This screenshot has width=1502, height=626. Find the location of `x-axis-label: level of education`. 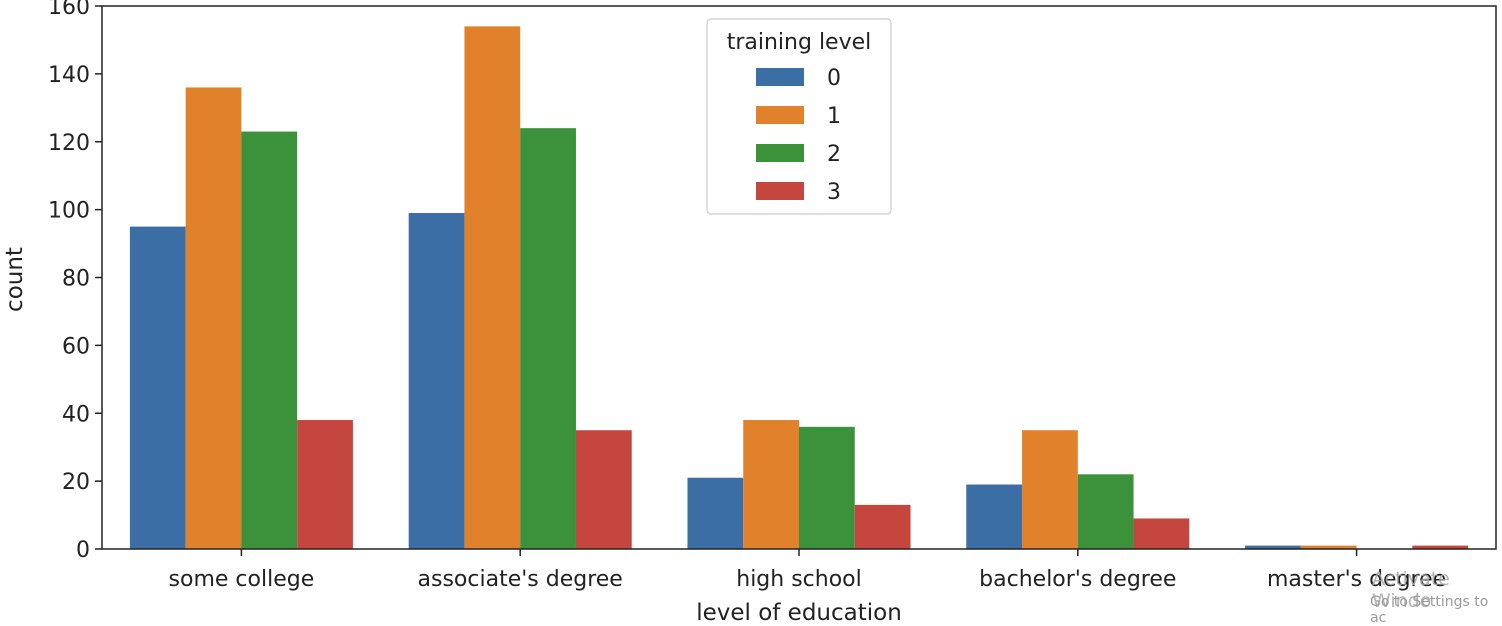

x-axis-label: level of education is located at coordinates (799, 613).